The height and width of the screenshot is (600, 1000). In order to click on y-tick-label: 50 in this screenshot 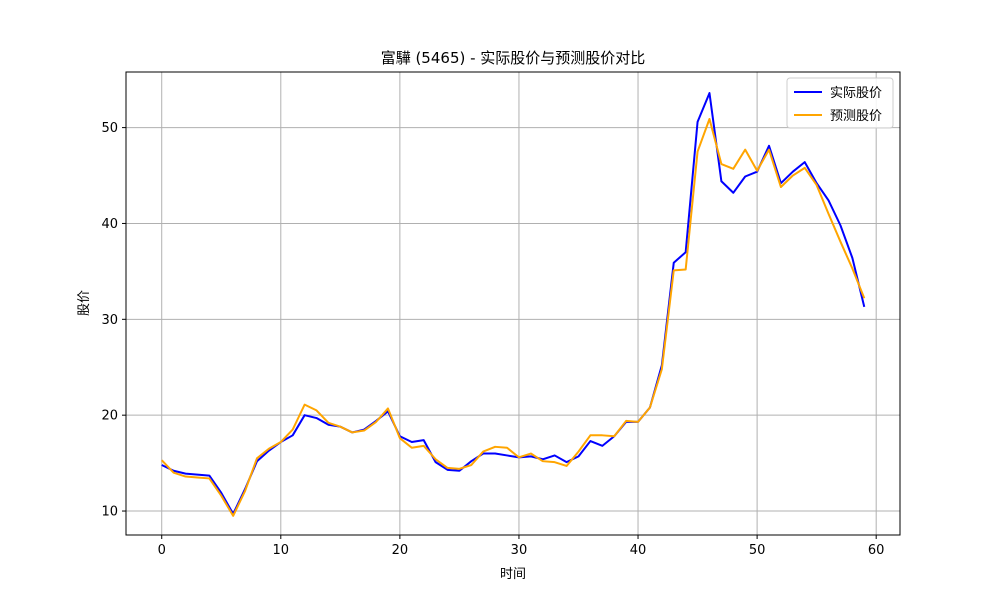, I will do `click(109, 128)`.